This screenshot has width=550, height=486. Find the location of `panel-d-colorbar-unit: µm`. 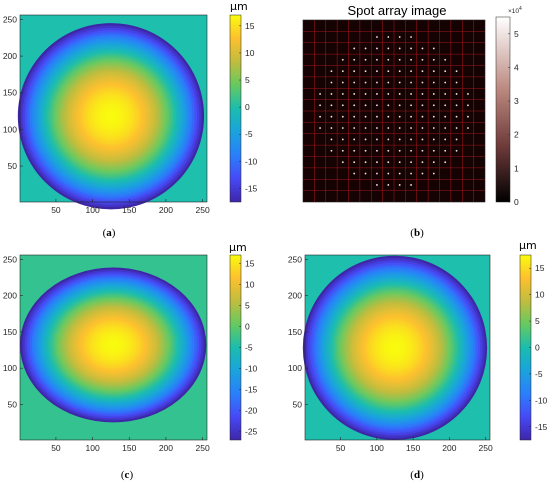

panel-d-colorbar-unit: µm is located at coordinates (528, 245).